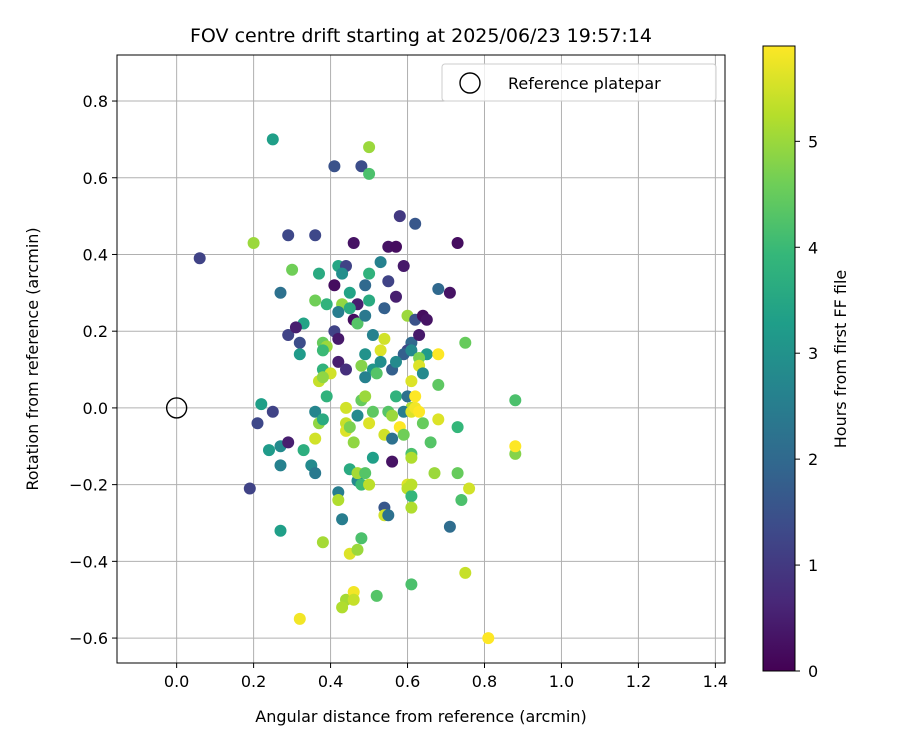 This screenshot has width=900, height=750. I want to click on y-axis-ticks: 0.8 0.6 0.4 0.2 0.0 −0.2 −0.4 −0.6, so click(93, 370).